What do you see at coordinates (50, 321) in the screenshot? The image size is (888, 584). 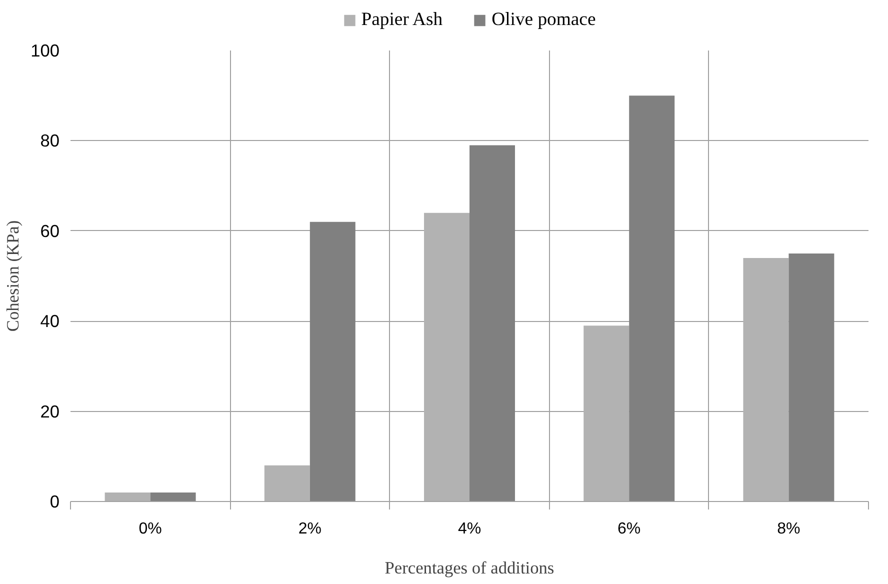 I see `y-tick-label: 40` at bounding box center [50, 321].